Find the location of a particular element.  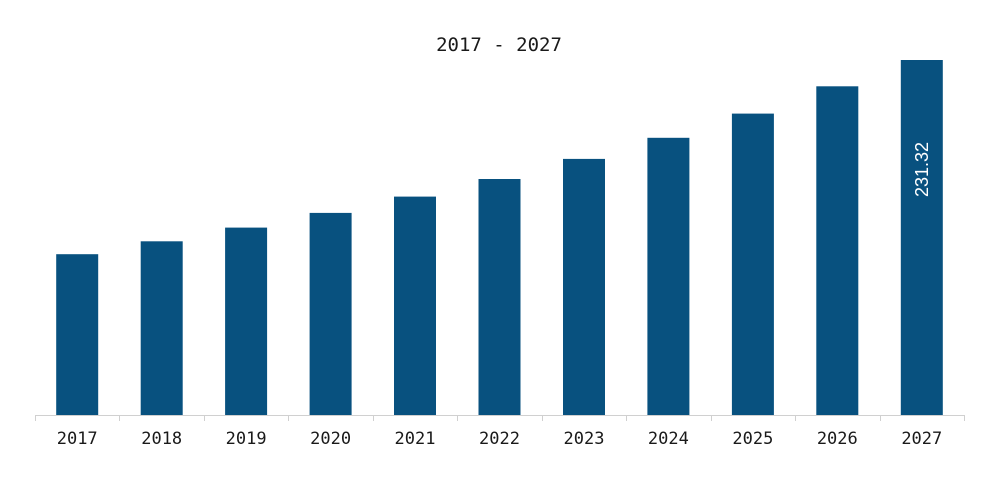

bar-2027 is located at coordinates (921, 237).